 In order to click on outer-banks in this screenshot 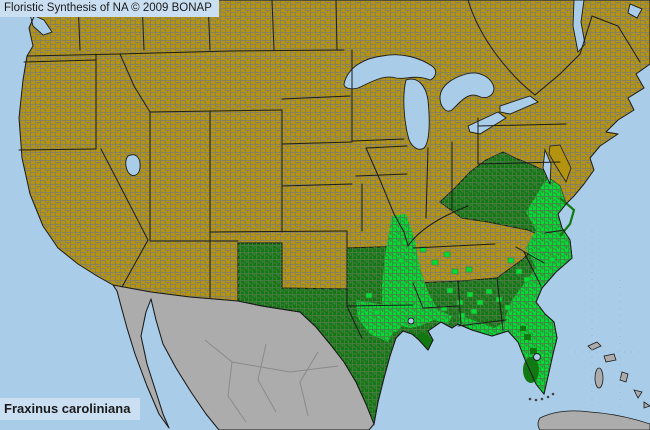, I will do `click(567, 217)`.